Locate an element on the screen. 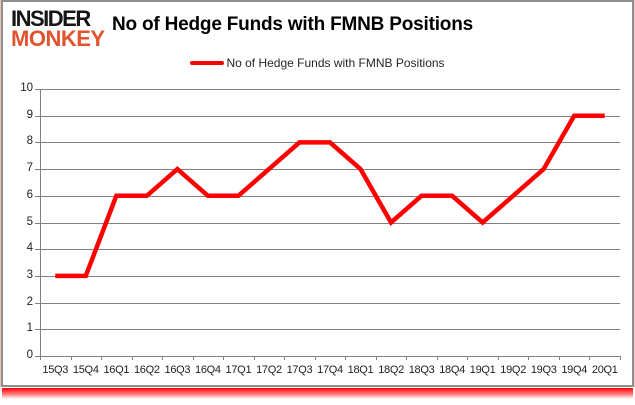 This screenshot has width=635, height=405. x-axis-tick-label: 17Q1 is located at coordinates (238, 370).